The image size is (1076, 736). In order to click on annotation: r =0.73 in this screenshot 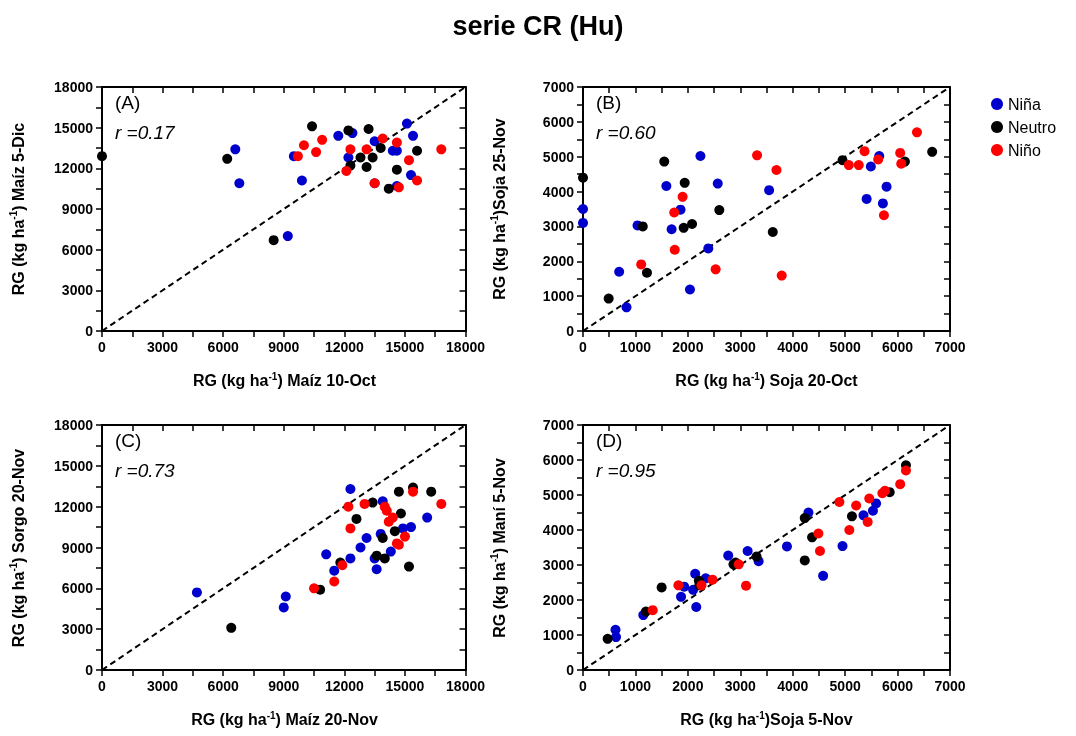, I will do `click(145, 470)`.